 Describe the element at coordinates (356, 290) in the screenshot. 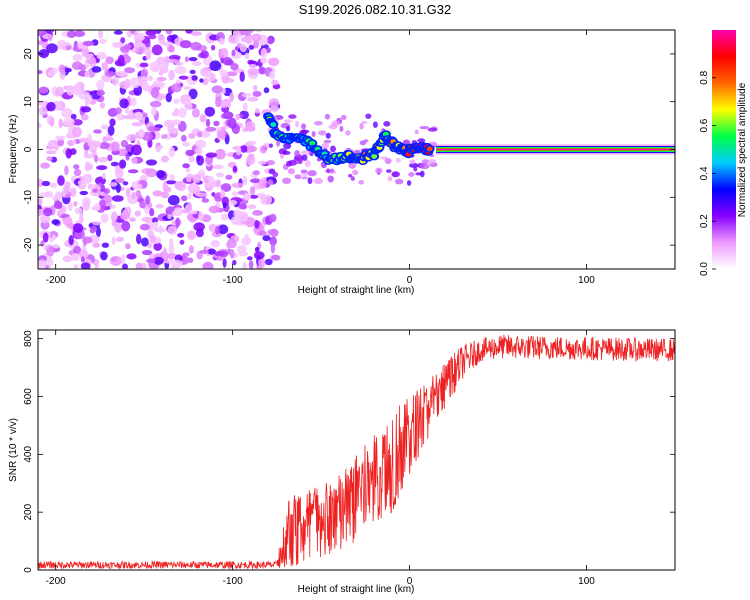

I see `spectrogram-x-axis-title: Height of straight line (km)` at that location.